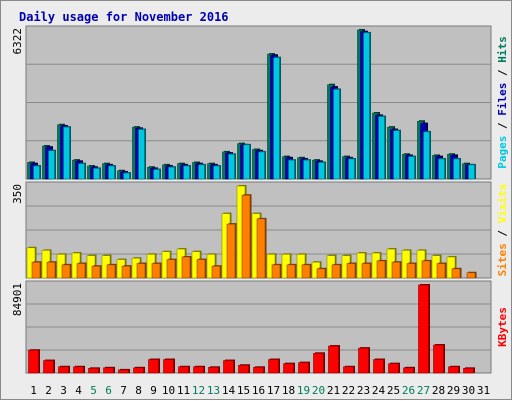  What do you see at coordinates (379, 390) in the screenshot?
I see `x-tick-label-24: 24` at bounding box center [379, 390].